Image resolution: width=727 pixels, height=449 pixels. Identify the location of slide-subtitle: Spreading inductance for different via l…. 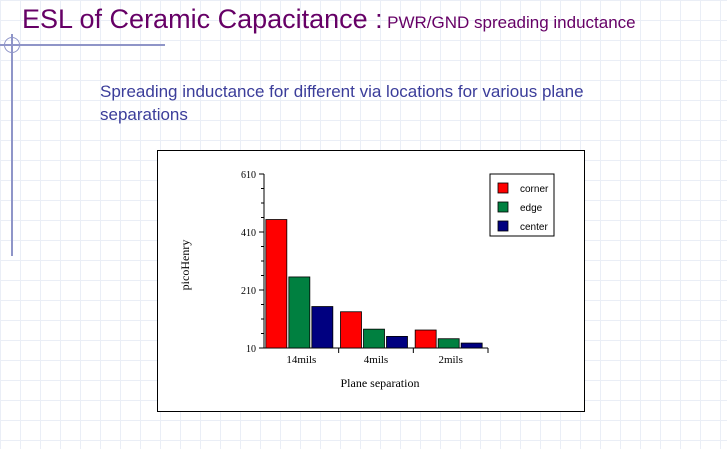
(342, 103).